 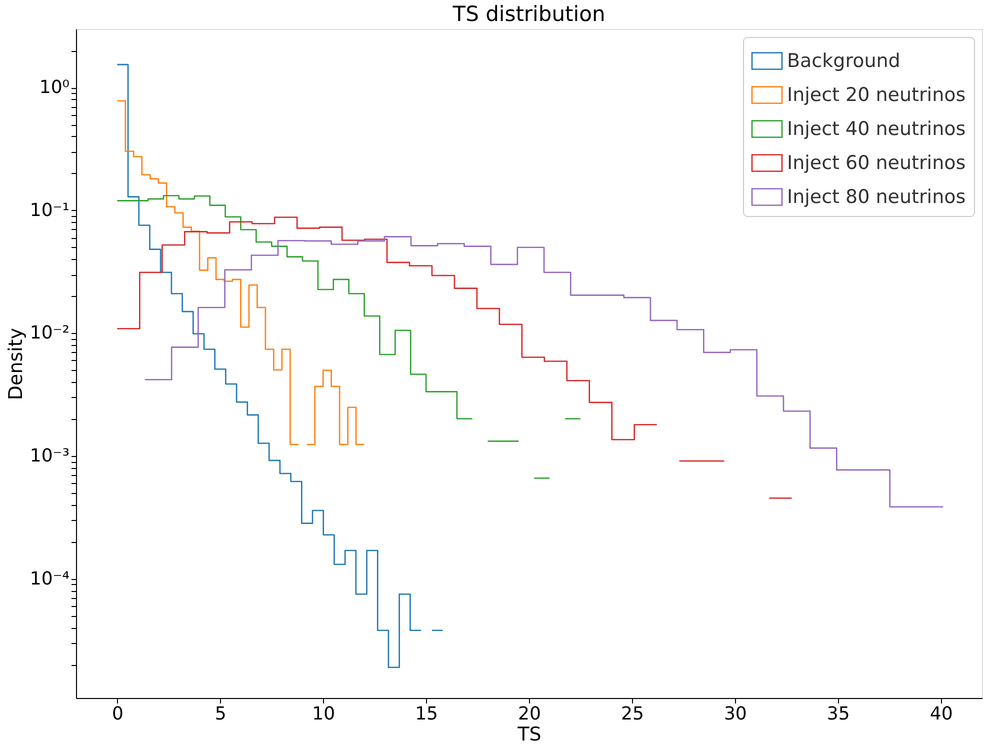 What do you see at coordinates (838, 714) in the screenshot?
I see `x-tick-label: 35` at bounding box center [838, 714].